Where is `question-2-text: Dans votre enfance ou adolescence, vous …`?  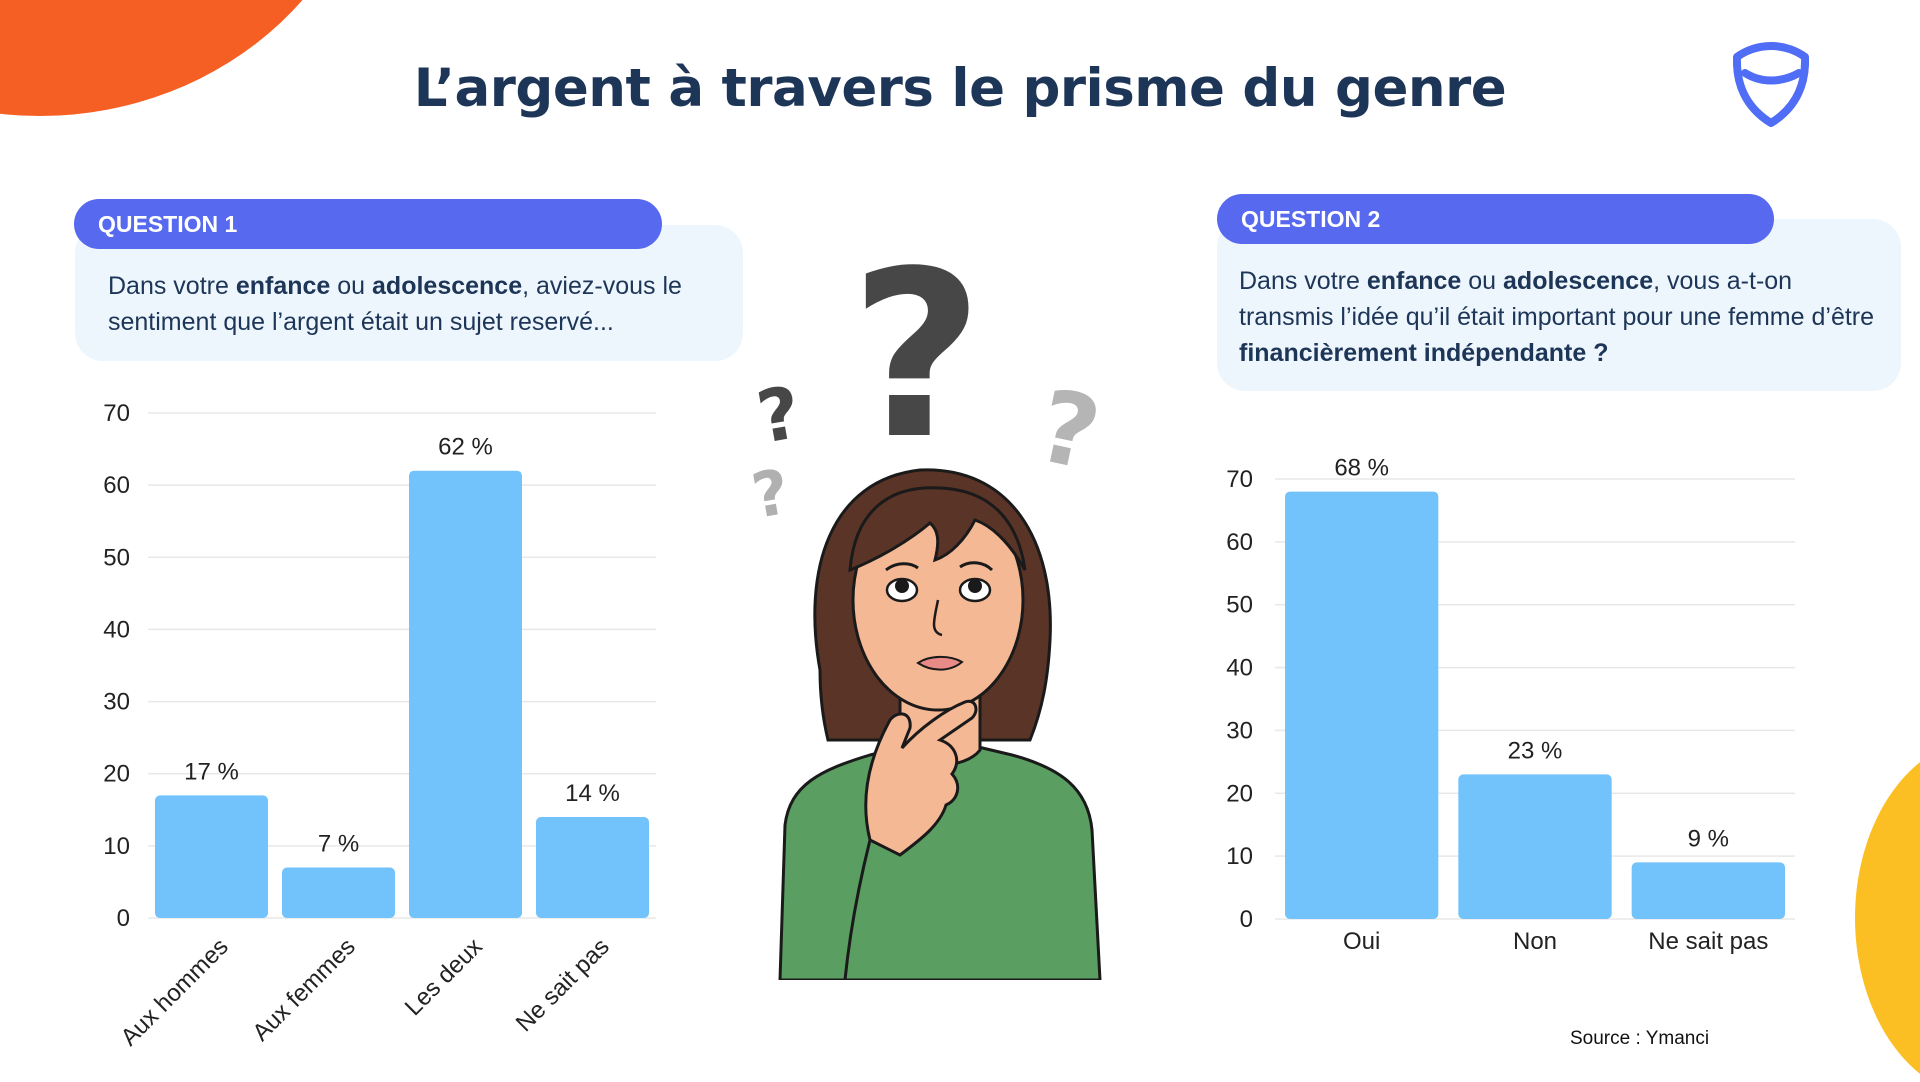
question-2-text: Dans votre enfance ou adolescence, vous … is located at coordinates (1557, 317).